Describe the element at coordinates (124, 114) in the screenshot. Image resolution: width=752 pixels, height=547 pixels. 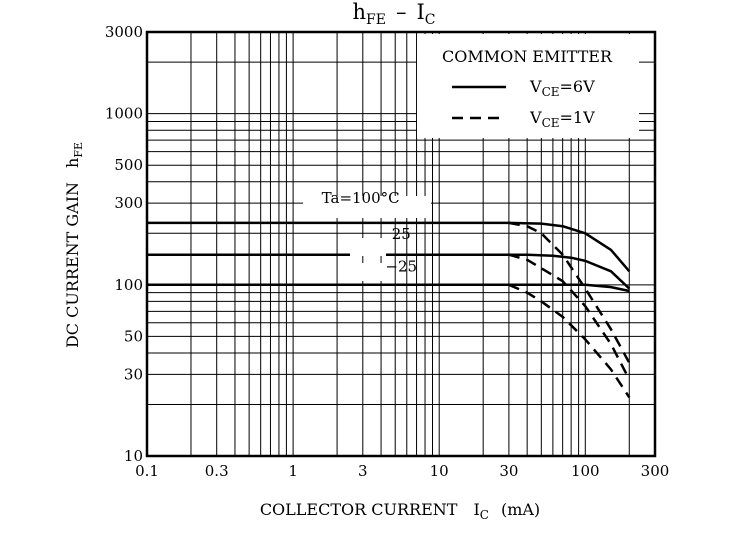
I see `y-tick-label: 1000` at that location.